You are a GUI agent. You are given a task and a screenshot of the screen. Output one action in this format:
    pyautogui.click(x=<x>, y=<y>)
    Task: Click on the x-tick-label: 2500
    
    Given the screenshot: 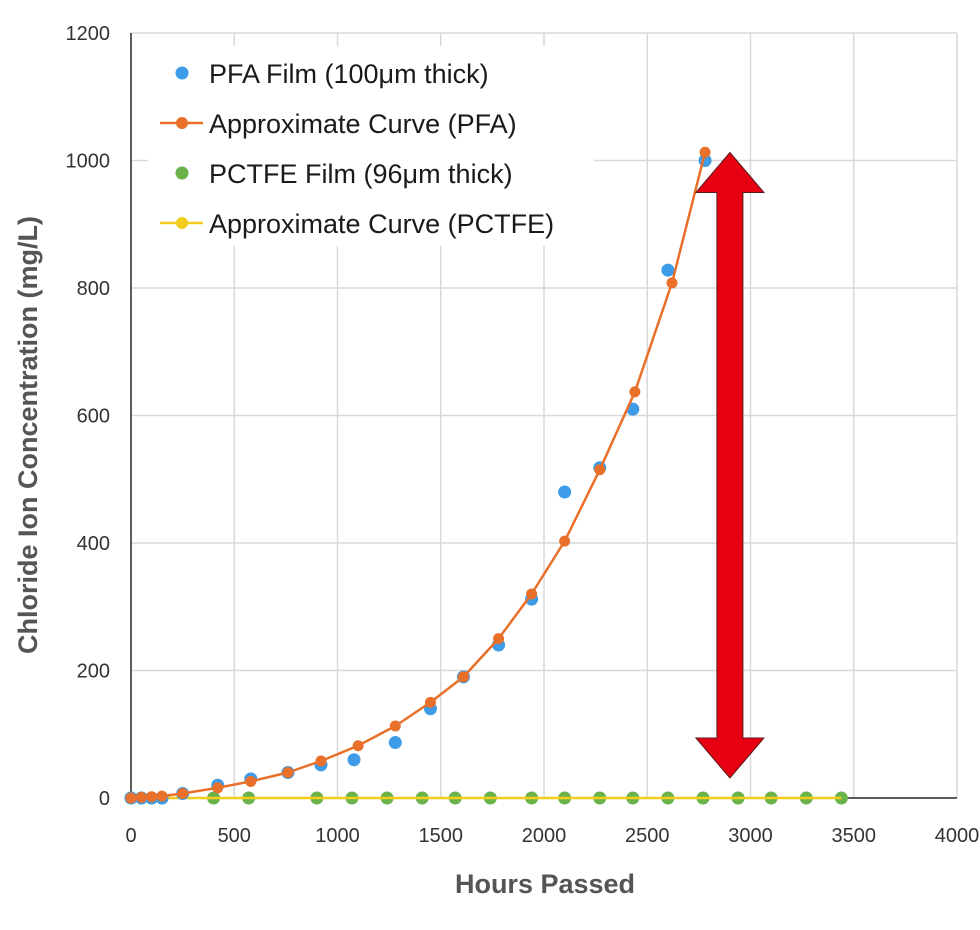 What is the action you would take?
    pyautogui.click(x=647, y=836)
    